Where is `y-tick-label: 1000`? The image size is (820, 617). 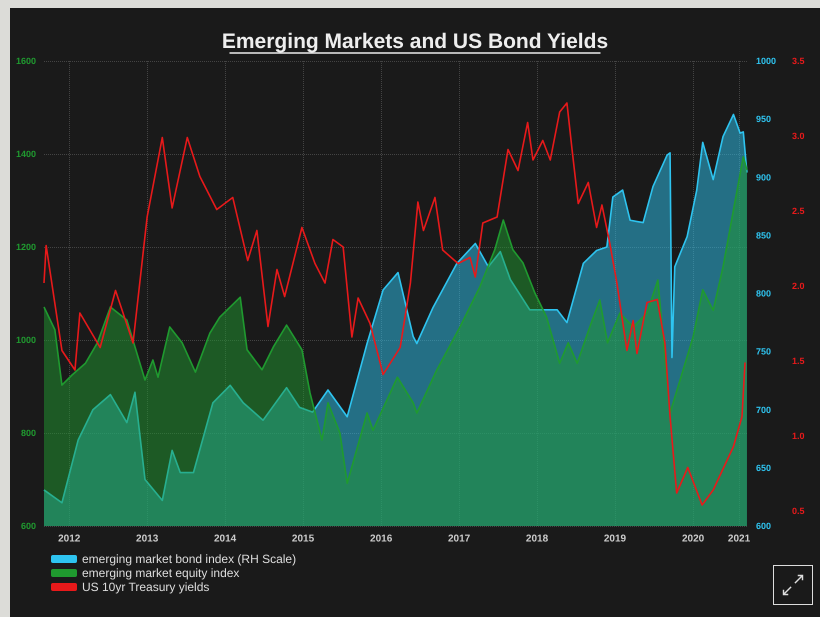 y-tick-label: 1000 is located at coordinates (26, 340).